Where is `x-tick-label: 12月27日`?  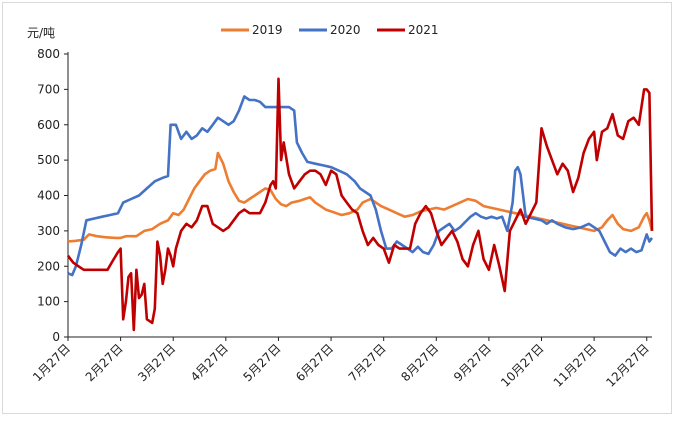
x-tick-label: 12月27日 is located at coordinates (627, 365).